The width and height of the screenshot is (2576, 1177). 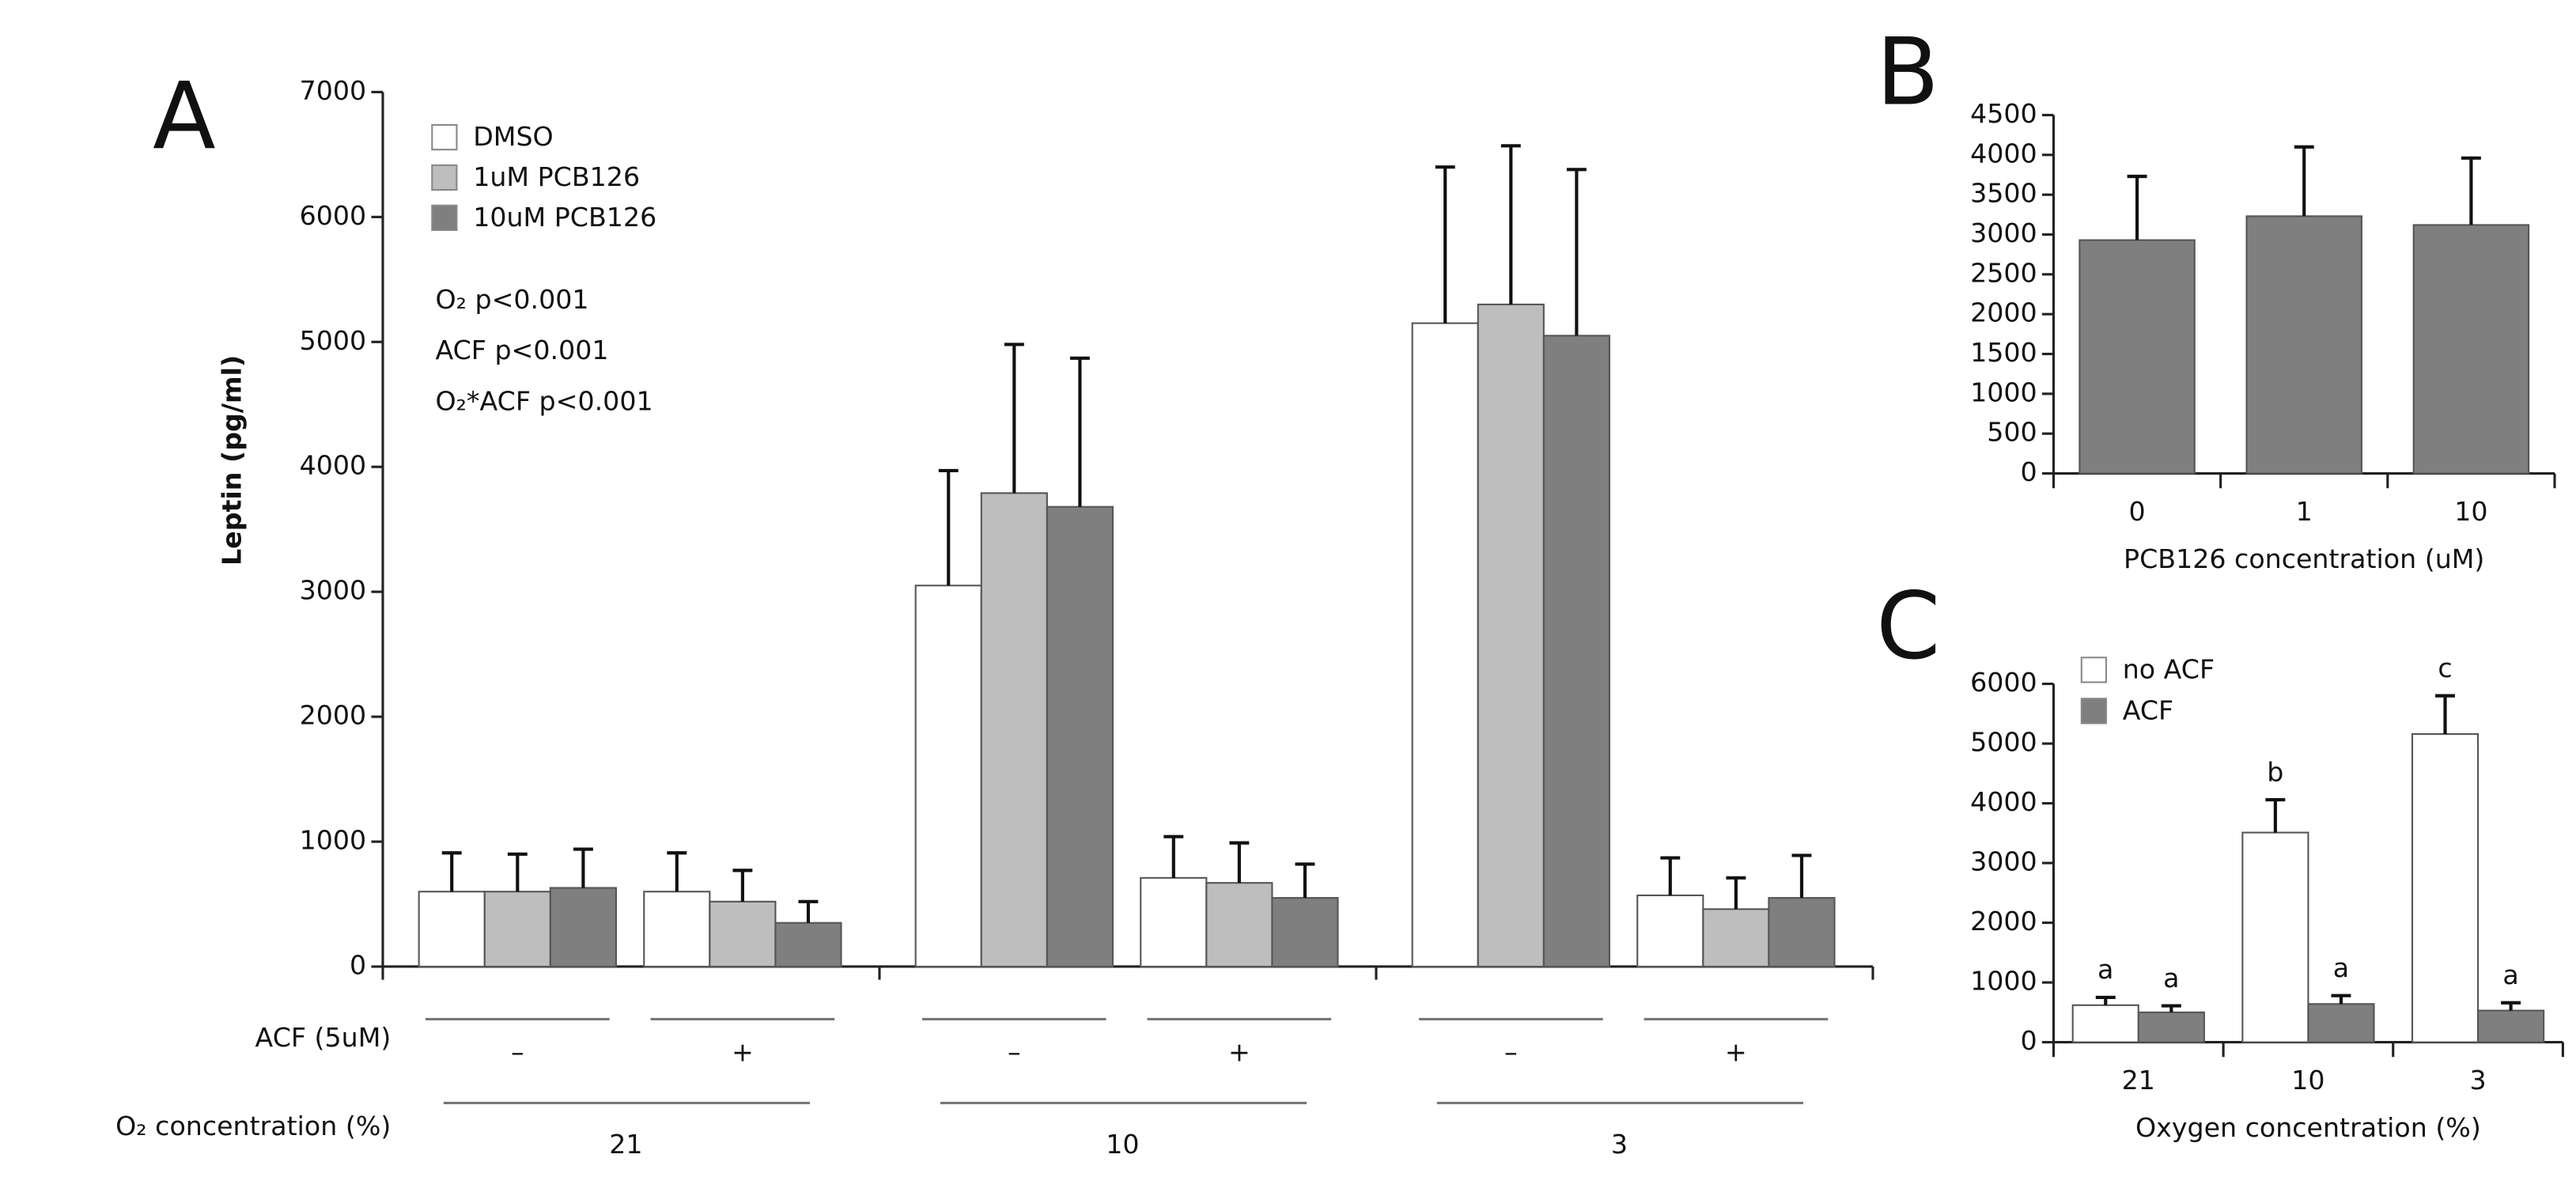 What do you see at coordinates (324, 1037) in the screenshot?
I see `acf-row-label: ACF (5uM)` at bounding box center [324, 1037].